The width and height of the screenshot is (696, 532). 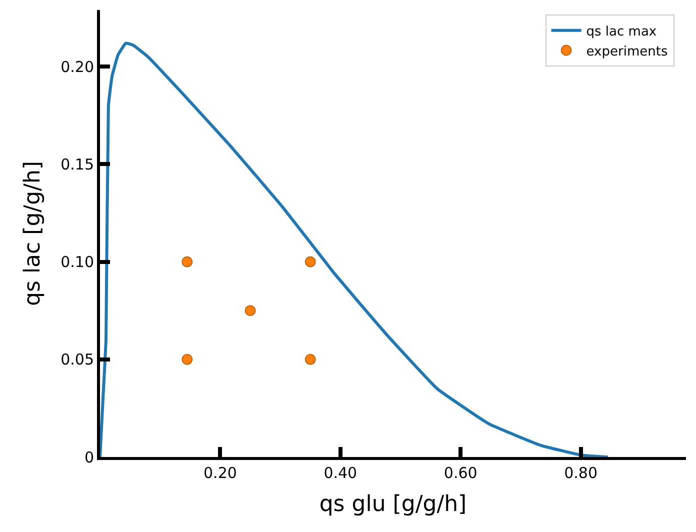 I want to click on y-tick-label: 0.05, so click(x=77, y=359).